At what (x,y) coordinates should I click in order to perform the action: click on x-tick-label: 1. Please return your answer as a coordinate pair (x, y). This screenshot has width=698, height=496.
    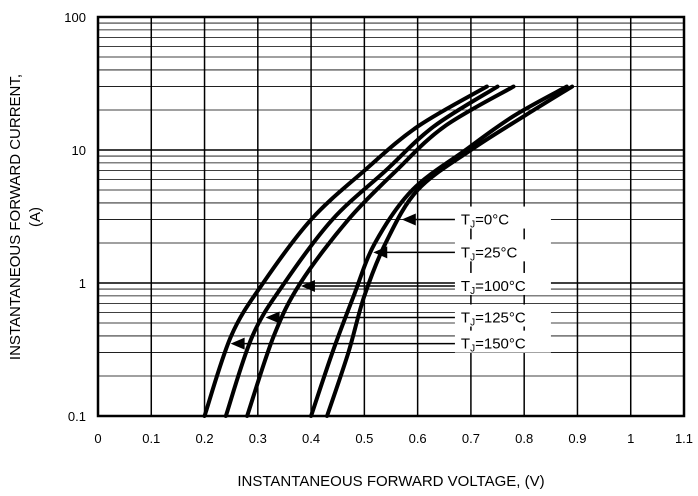
    Looking at the image, I should click on (630, 438).